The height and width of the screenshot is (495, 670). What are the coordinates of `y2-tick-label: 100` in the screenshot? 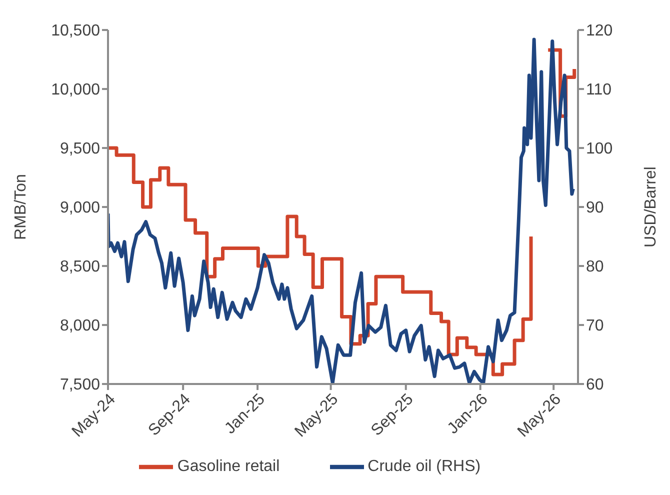 It's located at (599, 149).